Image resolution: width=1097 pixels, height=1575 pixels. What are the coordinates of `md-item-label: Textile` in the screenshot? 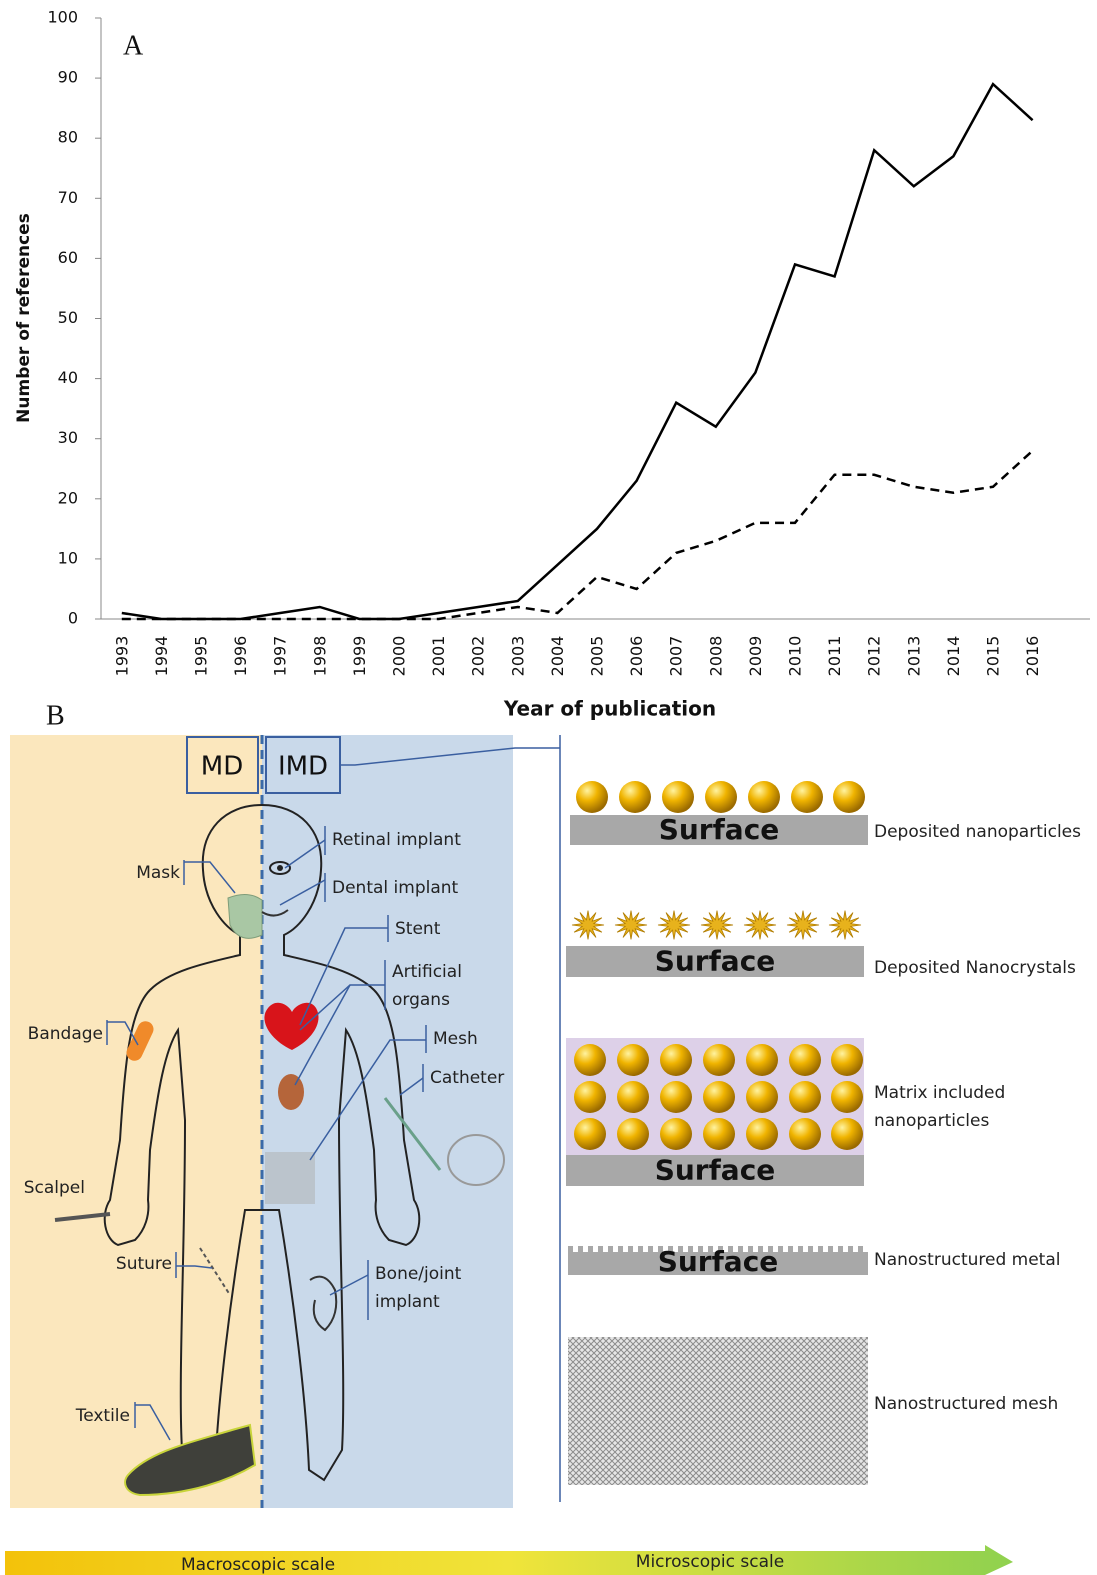 It's located at (102, 1416).